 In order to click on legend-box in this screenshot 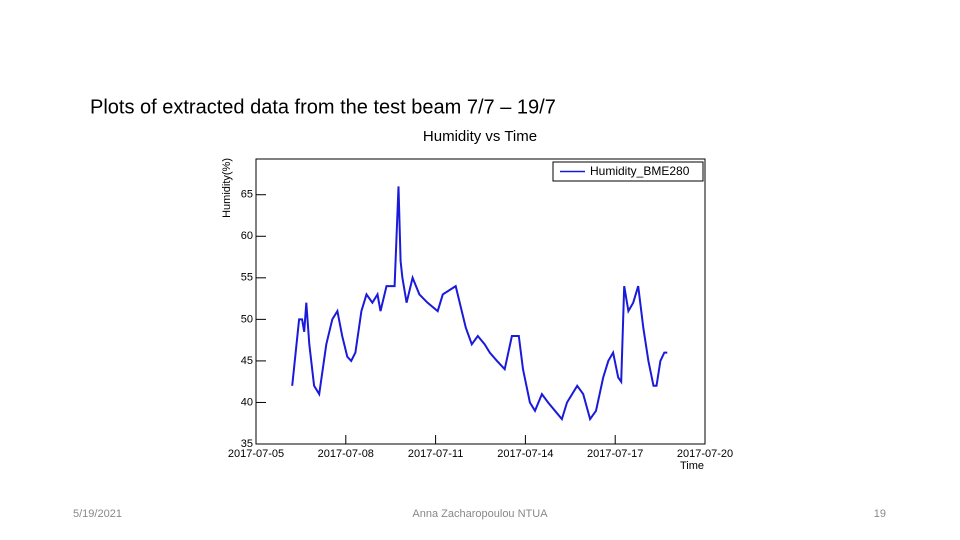, I will do `click(628, 171)`.